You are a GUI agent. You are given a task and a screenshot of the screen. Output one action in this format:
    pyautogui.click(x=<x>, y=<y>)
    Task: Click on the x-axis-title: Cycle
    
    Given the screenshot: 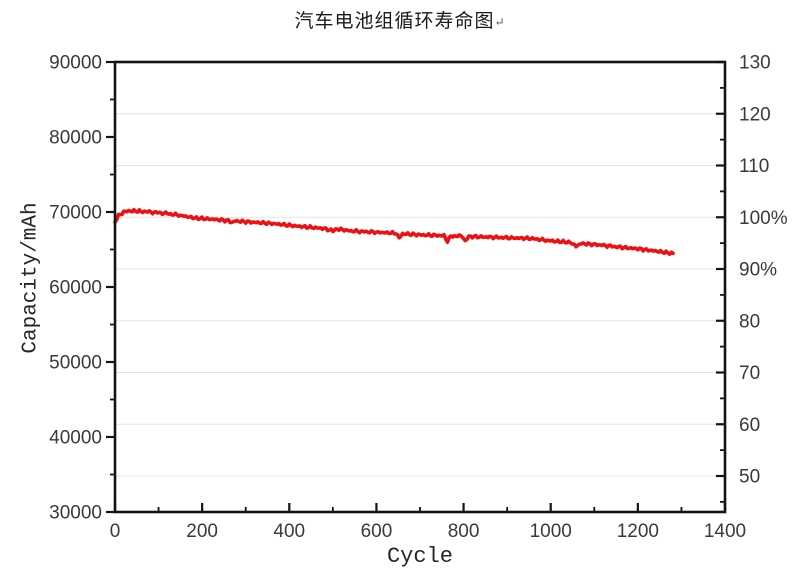 What is the action you would take?
    pyautogui.click(x=419, y=556)
    